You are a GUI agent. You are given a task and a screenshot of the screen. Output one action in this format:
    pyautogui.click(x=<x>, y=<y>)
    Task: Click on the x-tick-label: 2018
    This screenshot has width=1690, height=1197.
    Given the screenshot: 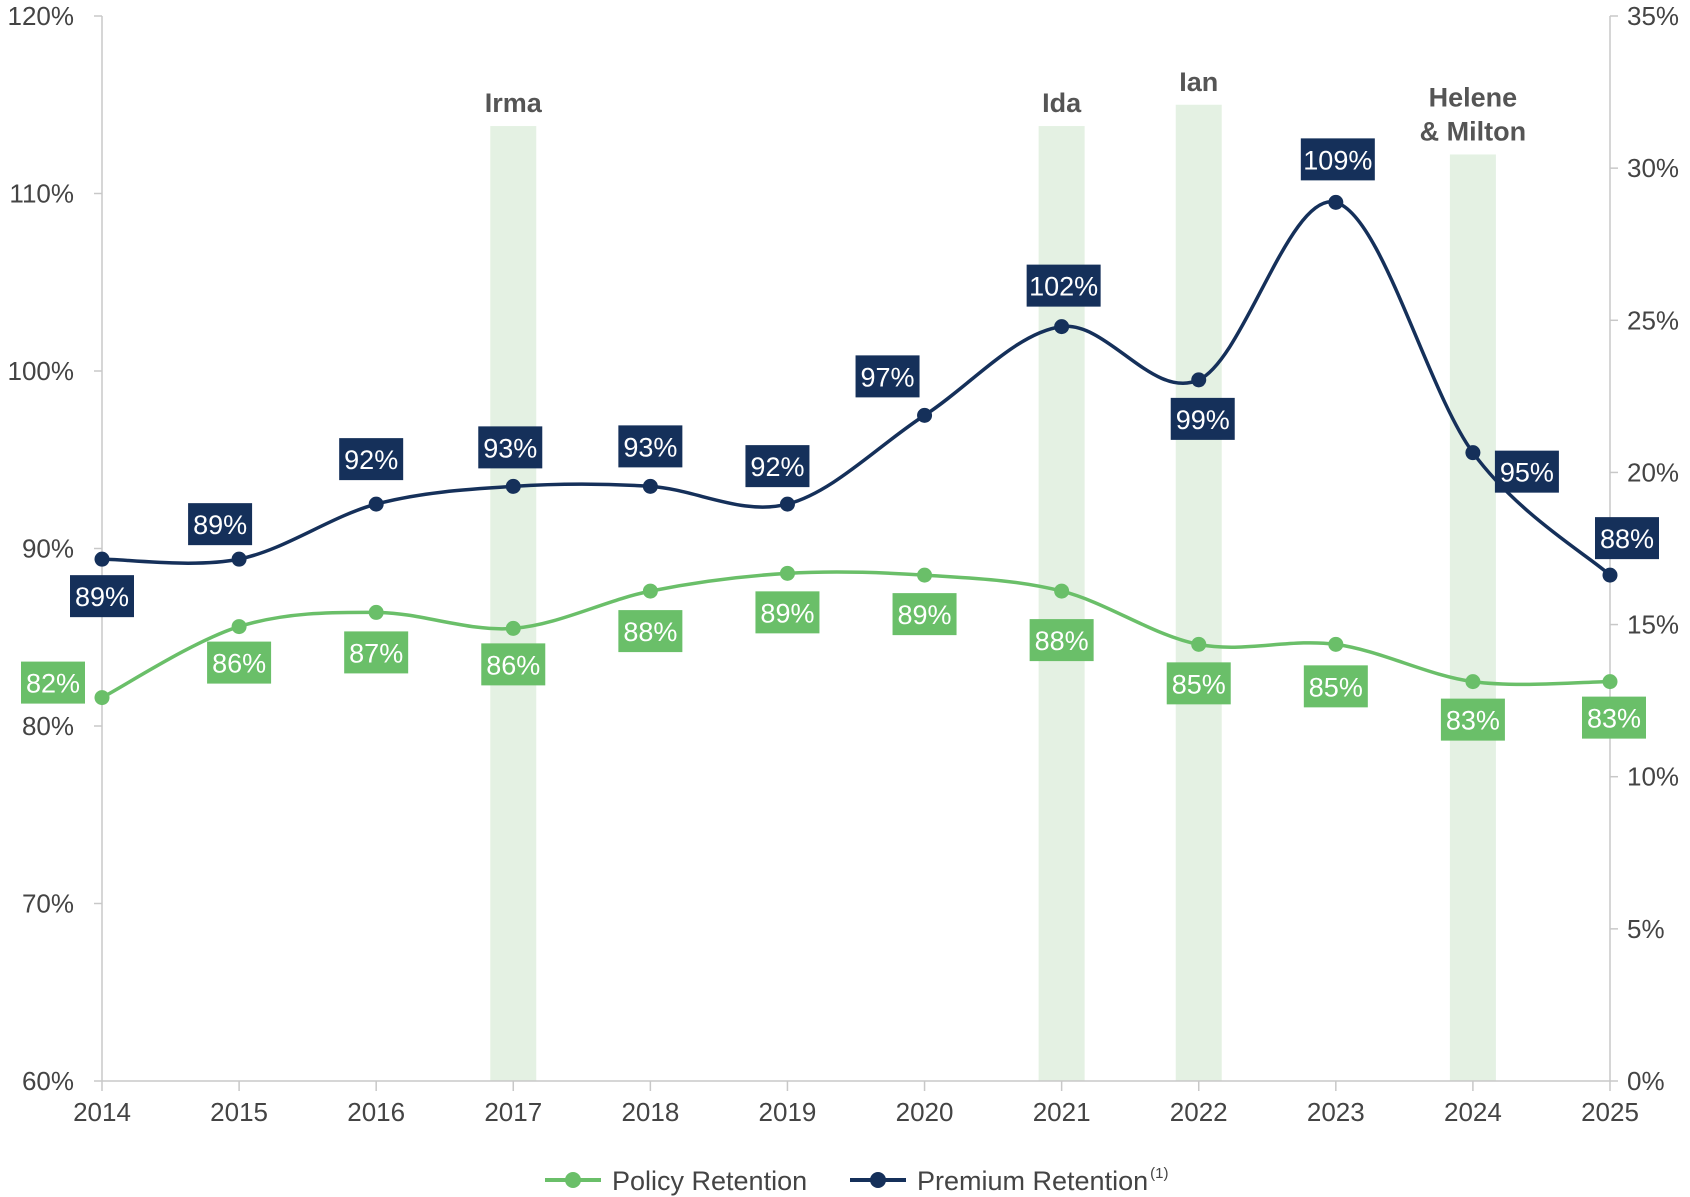 What is the action you would take?
    pyautogui.click(x=650, y=1112)
    